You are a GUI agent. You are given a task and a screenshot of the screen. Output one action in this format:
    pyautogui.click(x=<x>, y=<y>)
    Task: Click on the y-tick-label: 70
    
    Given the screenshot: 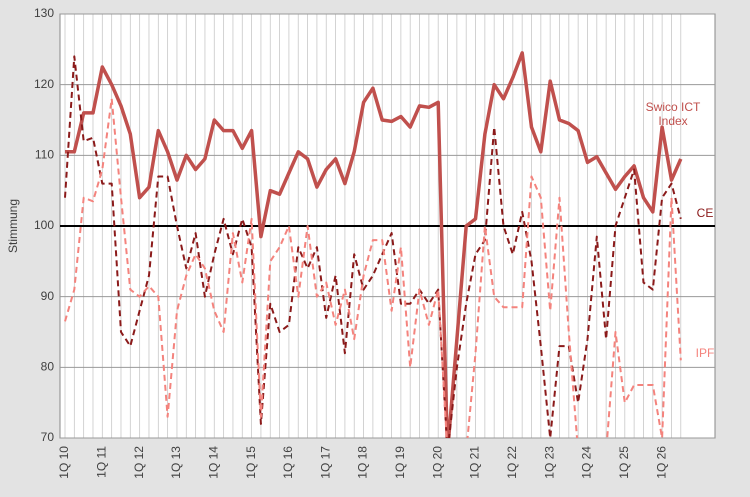 What is the action you would take?
    pyautogui.click(x=48, y=437)
    